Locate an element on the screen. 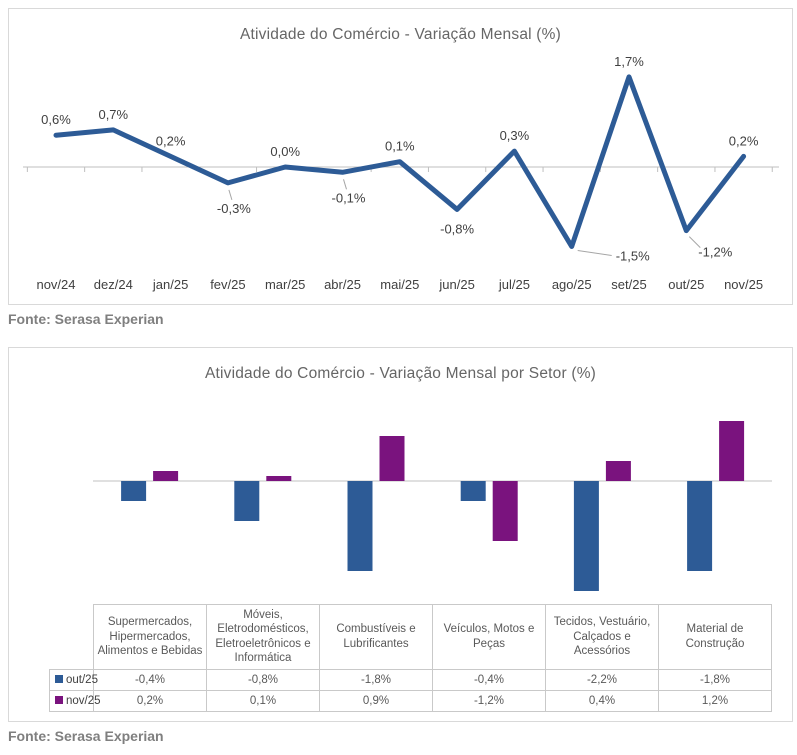 Image resolution: width=797 pixels, height=755 pixels. bar-nov/25-cat1 is located at coordinates (279, 478).